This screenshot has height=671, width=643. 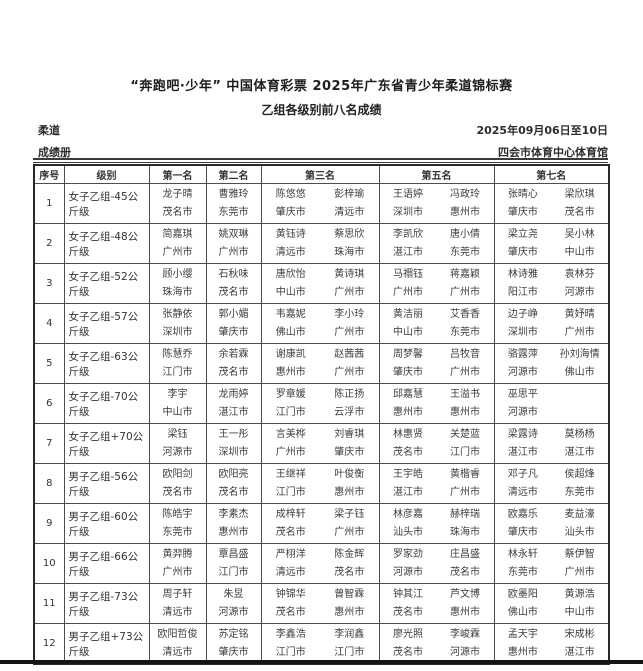 I want to click on bottom-rule-bar, so click(x=321, y=662).